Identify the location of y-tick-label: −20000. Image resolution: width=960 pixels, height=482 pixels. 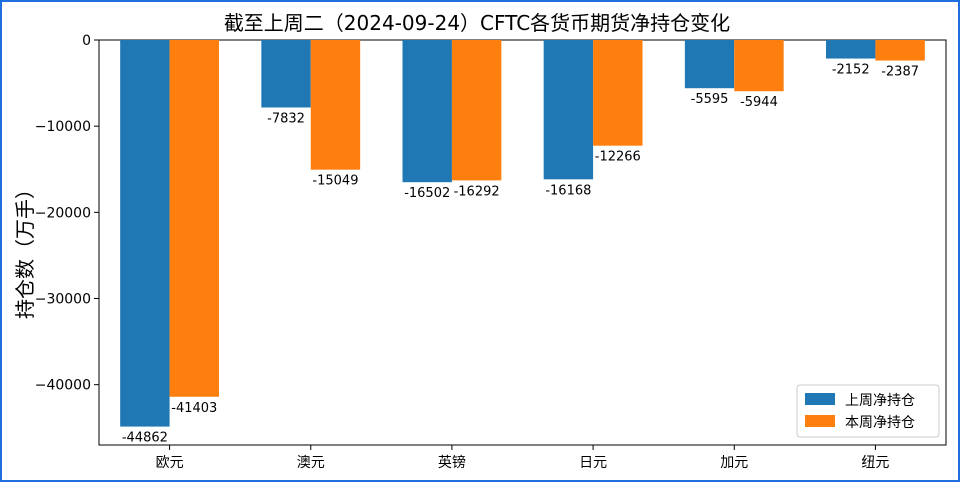
(63, 213).